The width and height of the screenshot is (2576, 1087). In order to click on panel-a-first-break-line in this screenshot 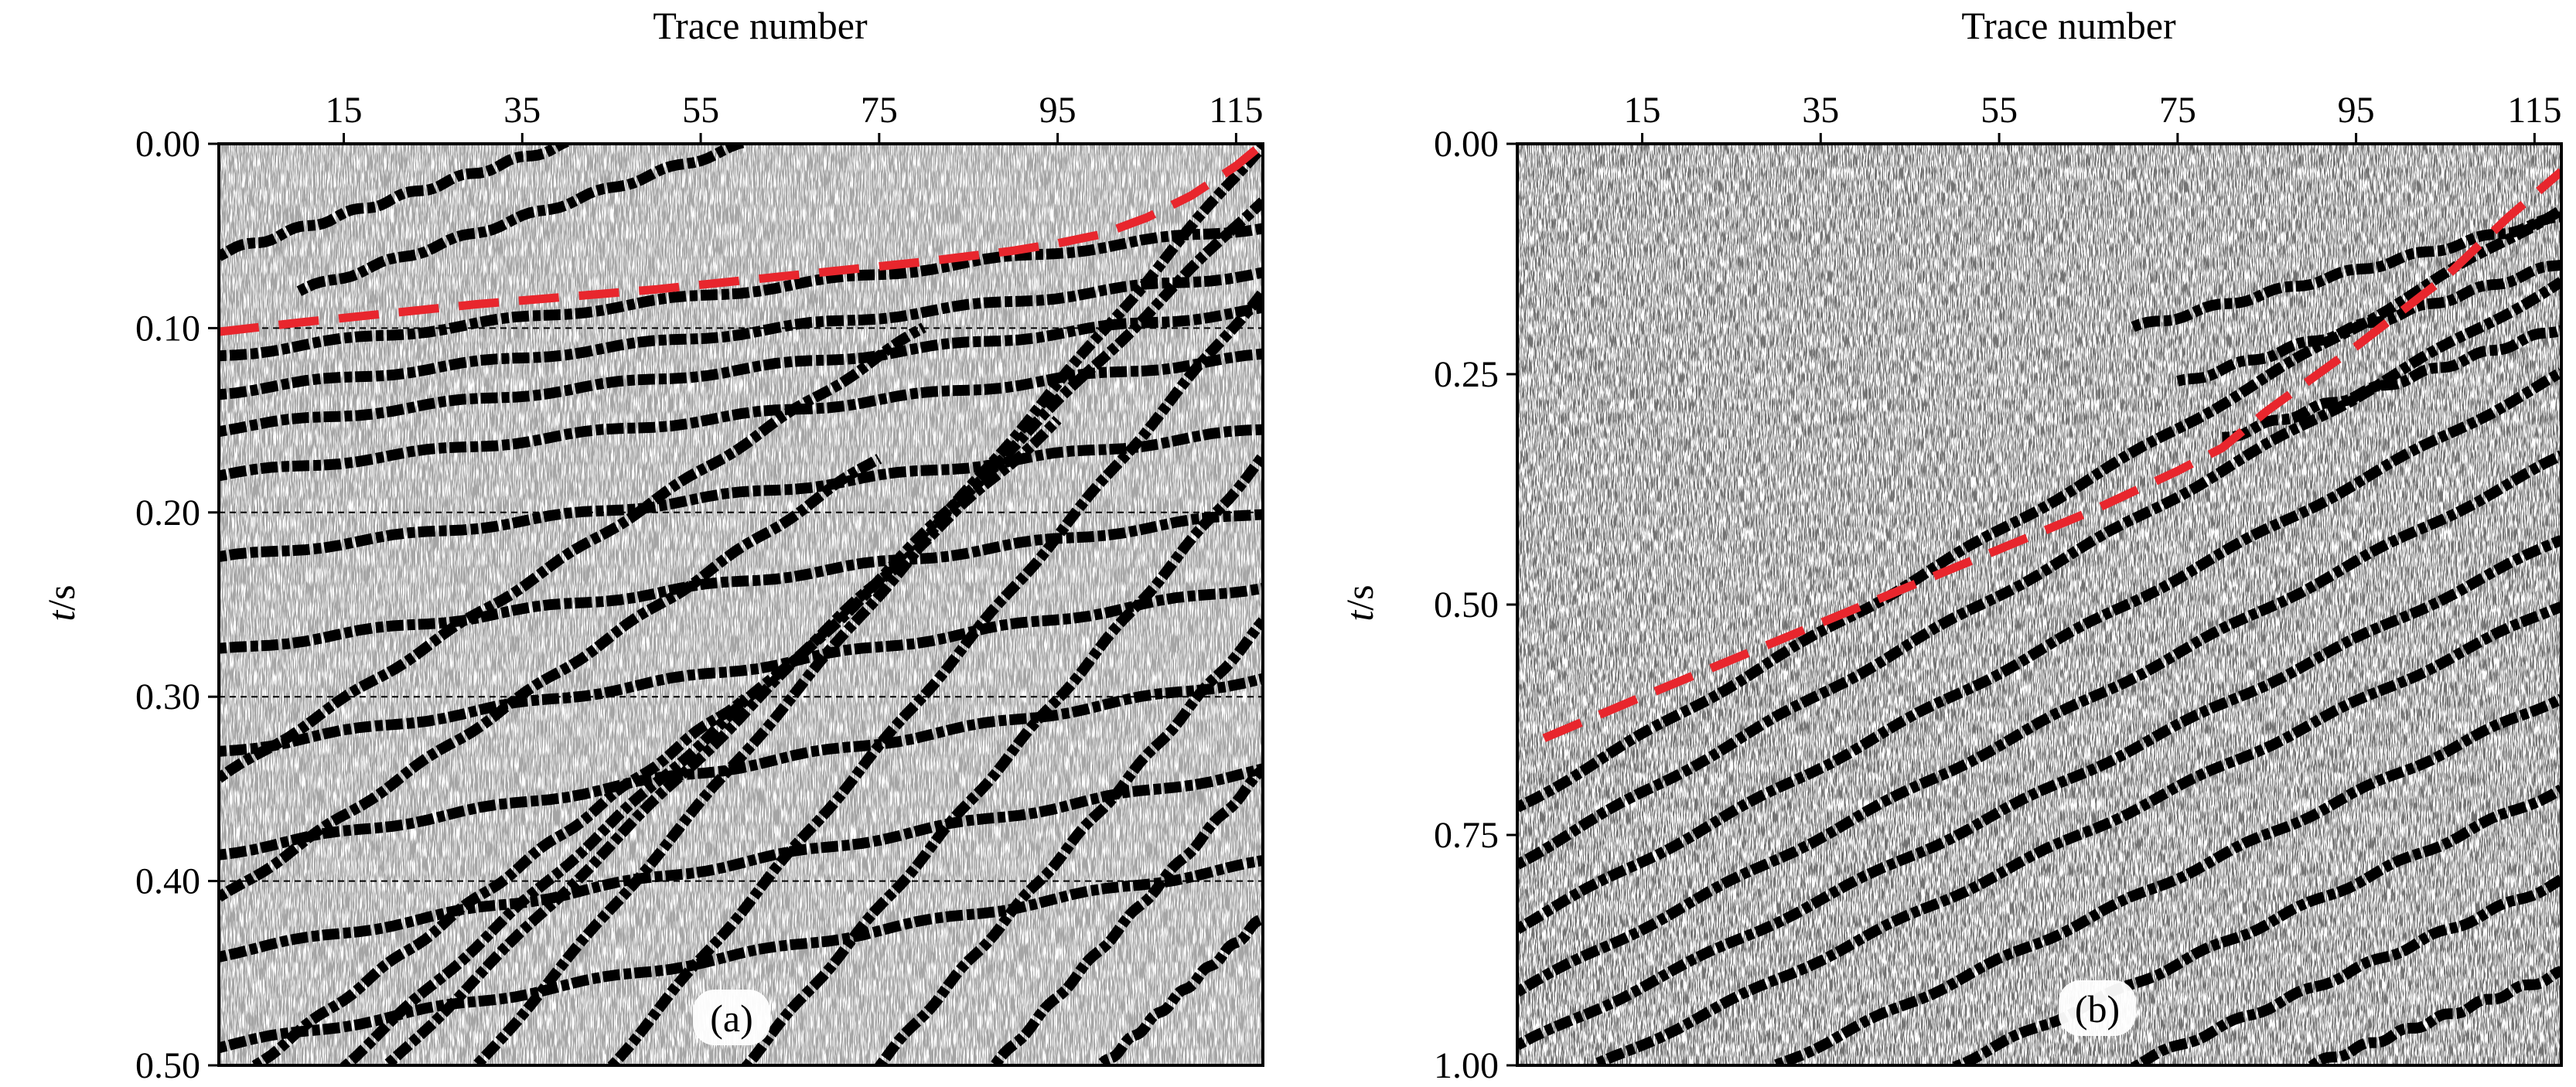, I will do `click(741, 240)`.